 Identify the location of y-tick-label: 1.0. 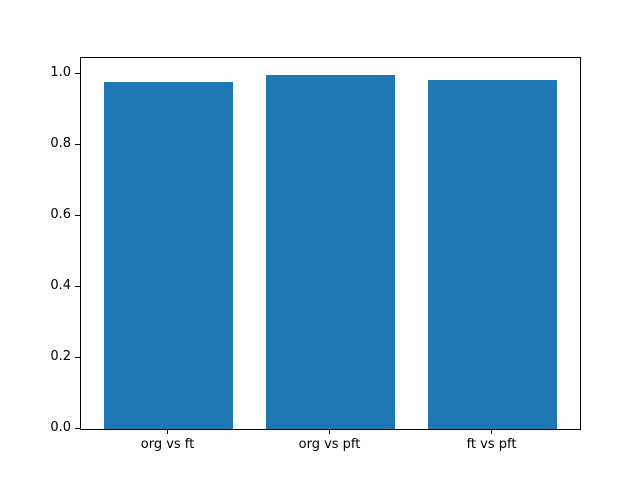
(60, 72).